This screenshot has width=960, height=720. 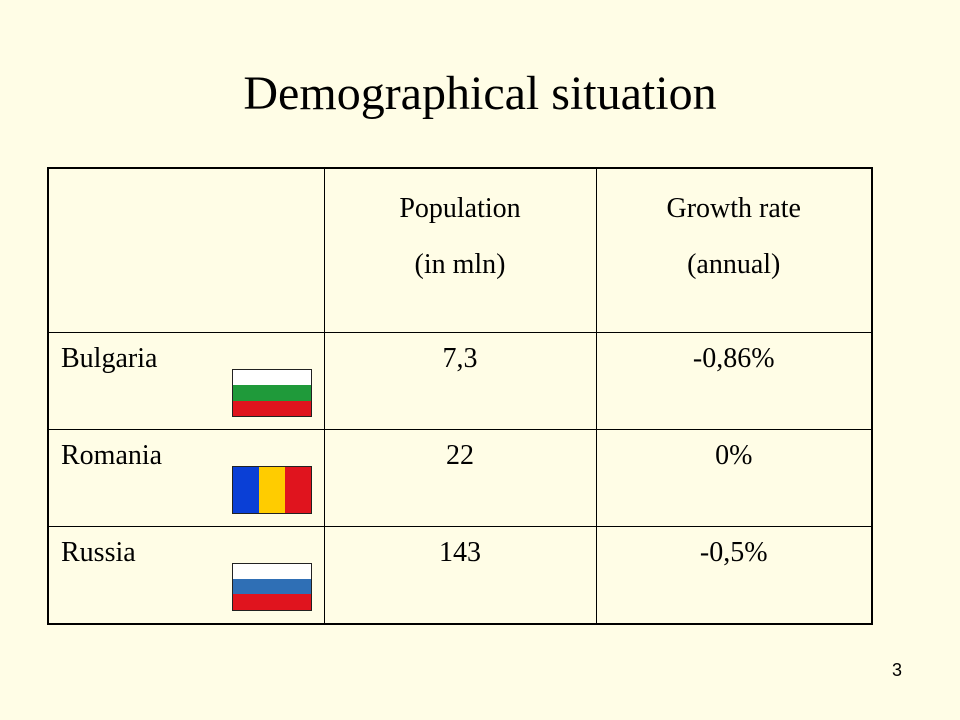 I want to click on bulgaria-flag-icon, so click(x=272, y=392).